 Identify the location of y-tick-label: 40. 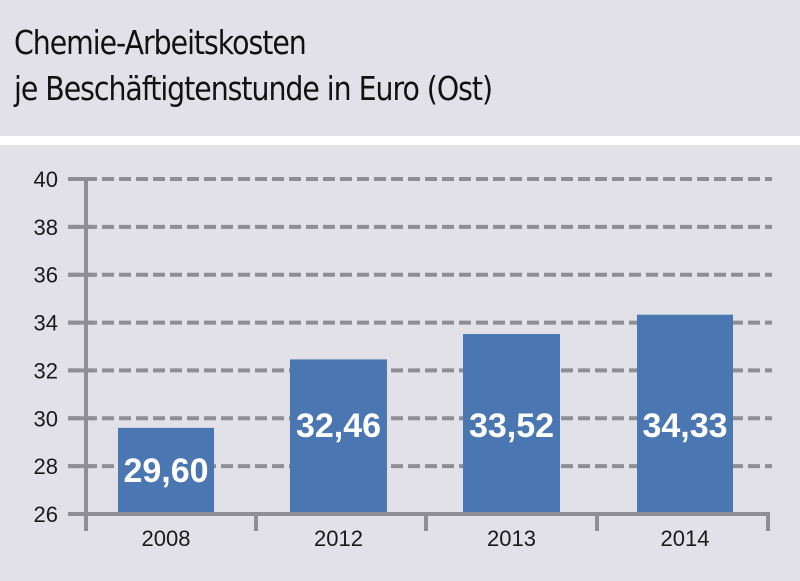
(46, 179).